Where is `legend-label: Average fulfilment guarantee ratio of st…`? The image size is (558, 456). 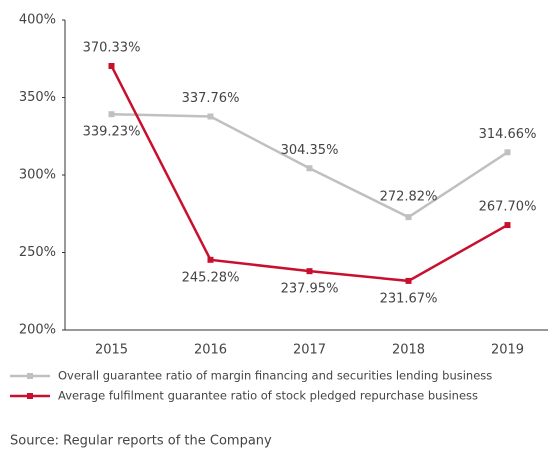
legend-label: Average fulfilment guarantee ratio of st… is located at coordinates (268, 396).